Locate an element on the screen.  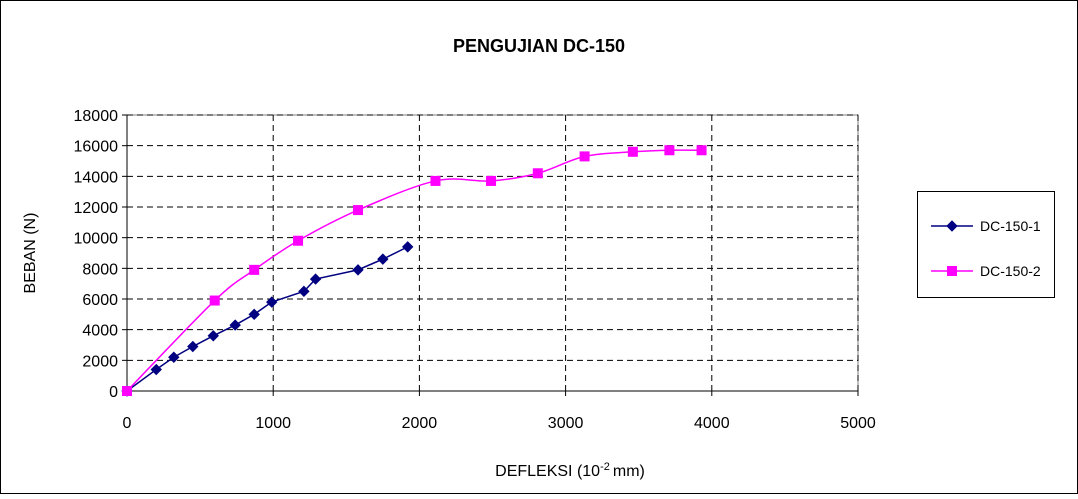
x-axis-label-sup: -2 is located at coordinates (605, 467).